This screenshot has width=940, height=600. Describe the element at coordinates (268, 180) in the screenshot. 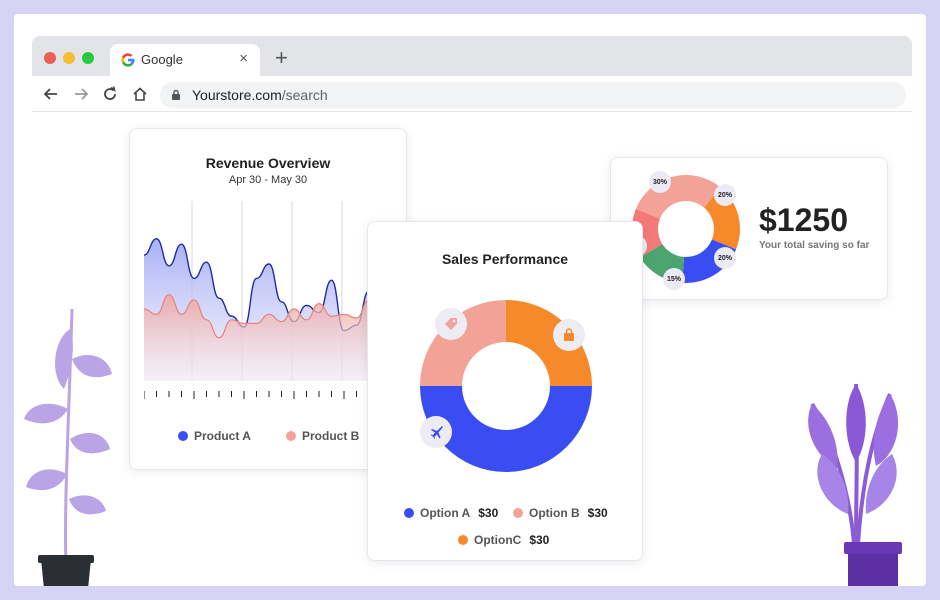

I see `revenue-subtitle: Apr 30 - May 30` at that location.